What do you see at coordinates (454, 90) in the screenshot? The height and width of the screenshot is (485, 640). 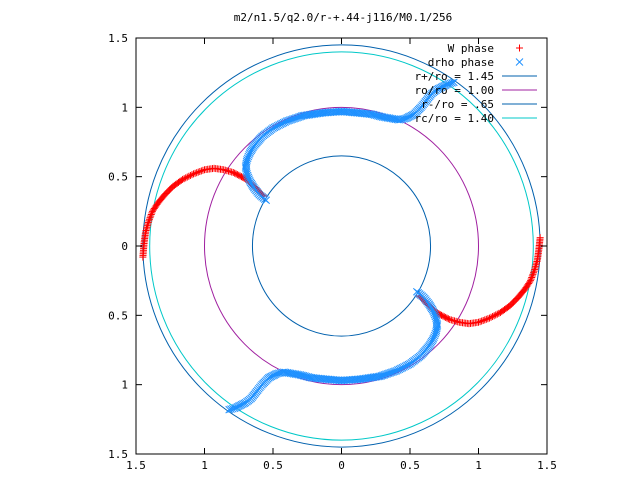 I see `legend-label: ro/ro = 1.00` at bounding box center [454, 90].